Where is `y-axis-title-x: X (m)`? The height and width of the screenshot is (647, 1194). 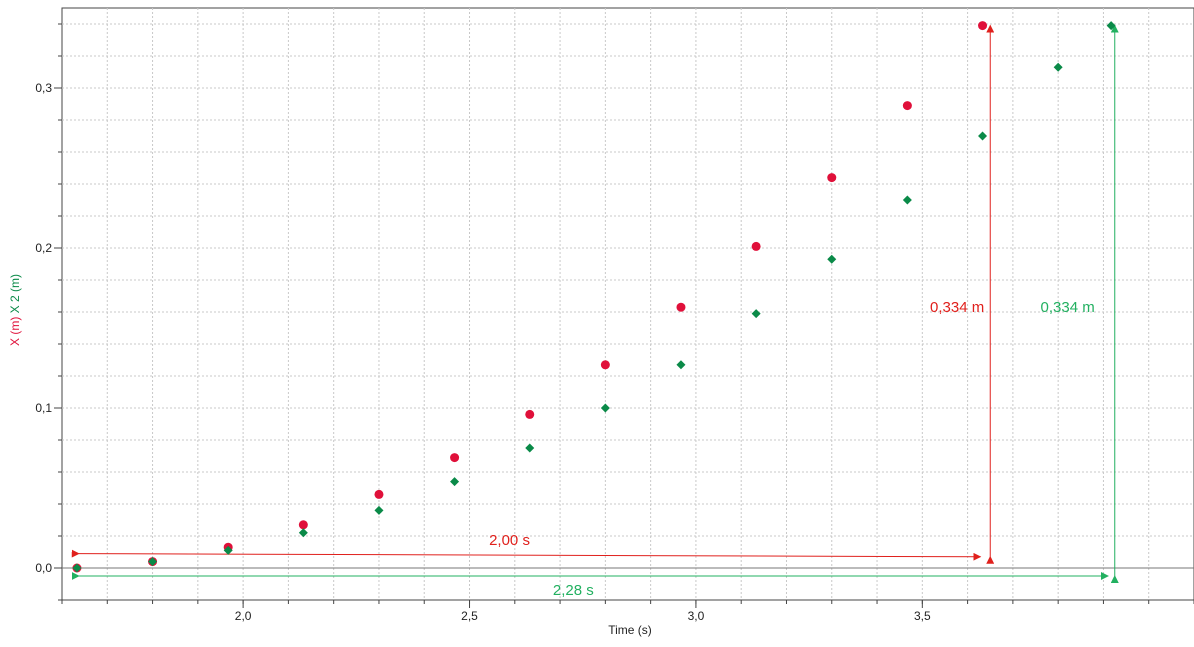 y-axis-title-x: X (m) is located at coordinates (15, 331).